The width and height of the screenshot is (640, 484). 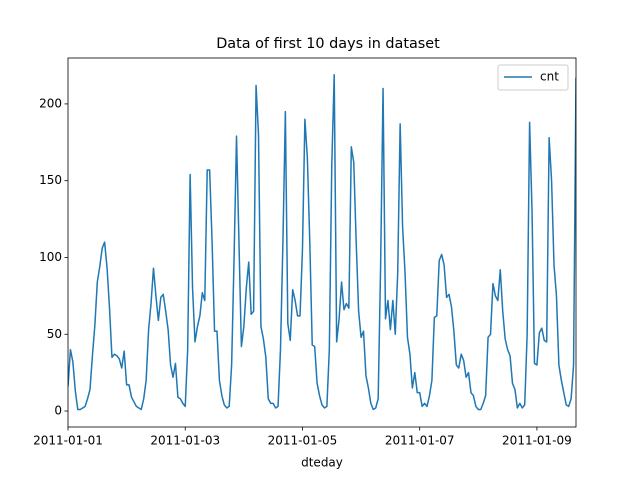 I want to click on x-tick-label: 2011-01-05, so click(x=303, y=441).